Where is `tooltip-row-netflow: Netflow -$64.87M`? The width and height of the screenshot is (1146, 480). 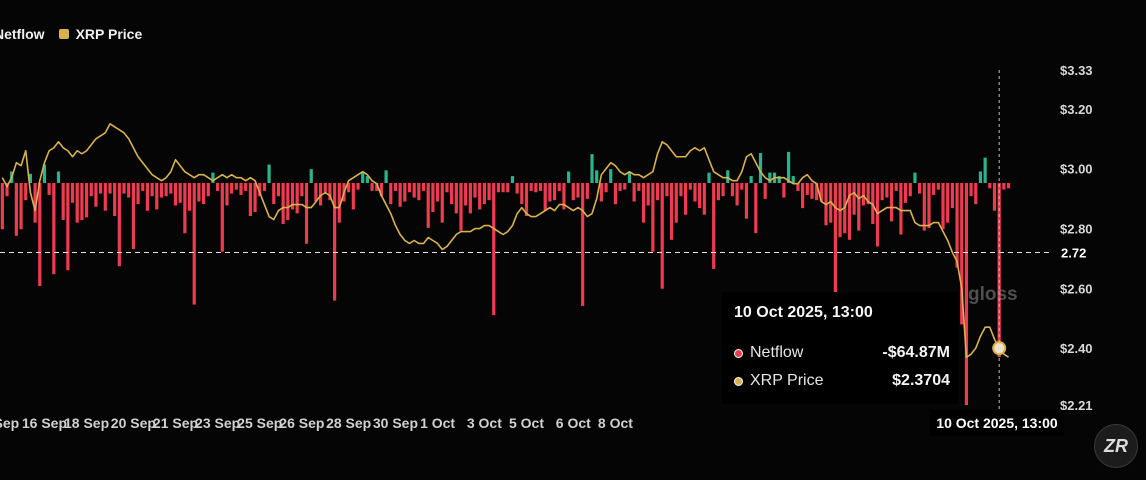
tooltip-row-netflow: Netflow -$64.87M is located at coordinates (842, 353).